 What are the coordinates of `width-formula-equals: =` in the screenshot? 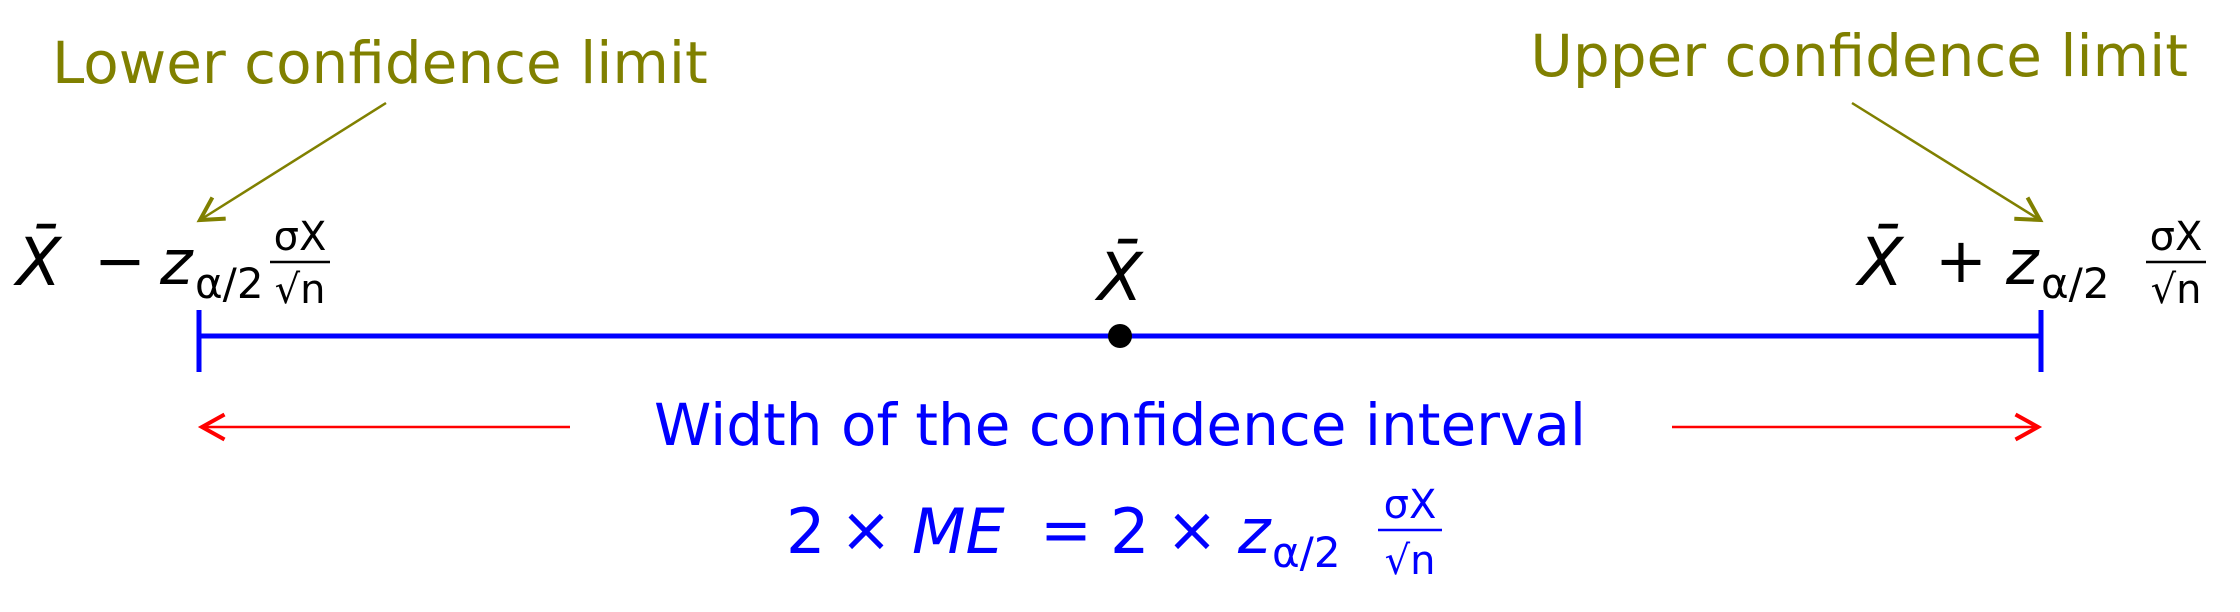 It's located at (1066, 529).